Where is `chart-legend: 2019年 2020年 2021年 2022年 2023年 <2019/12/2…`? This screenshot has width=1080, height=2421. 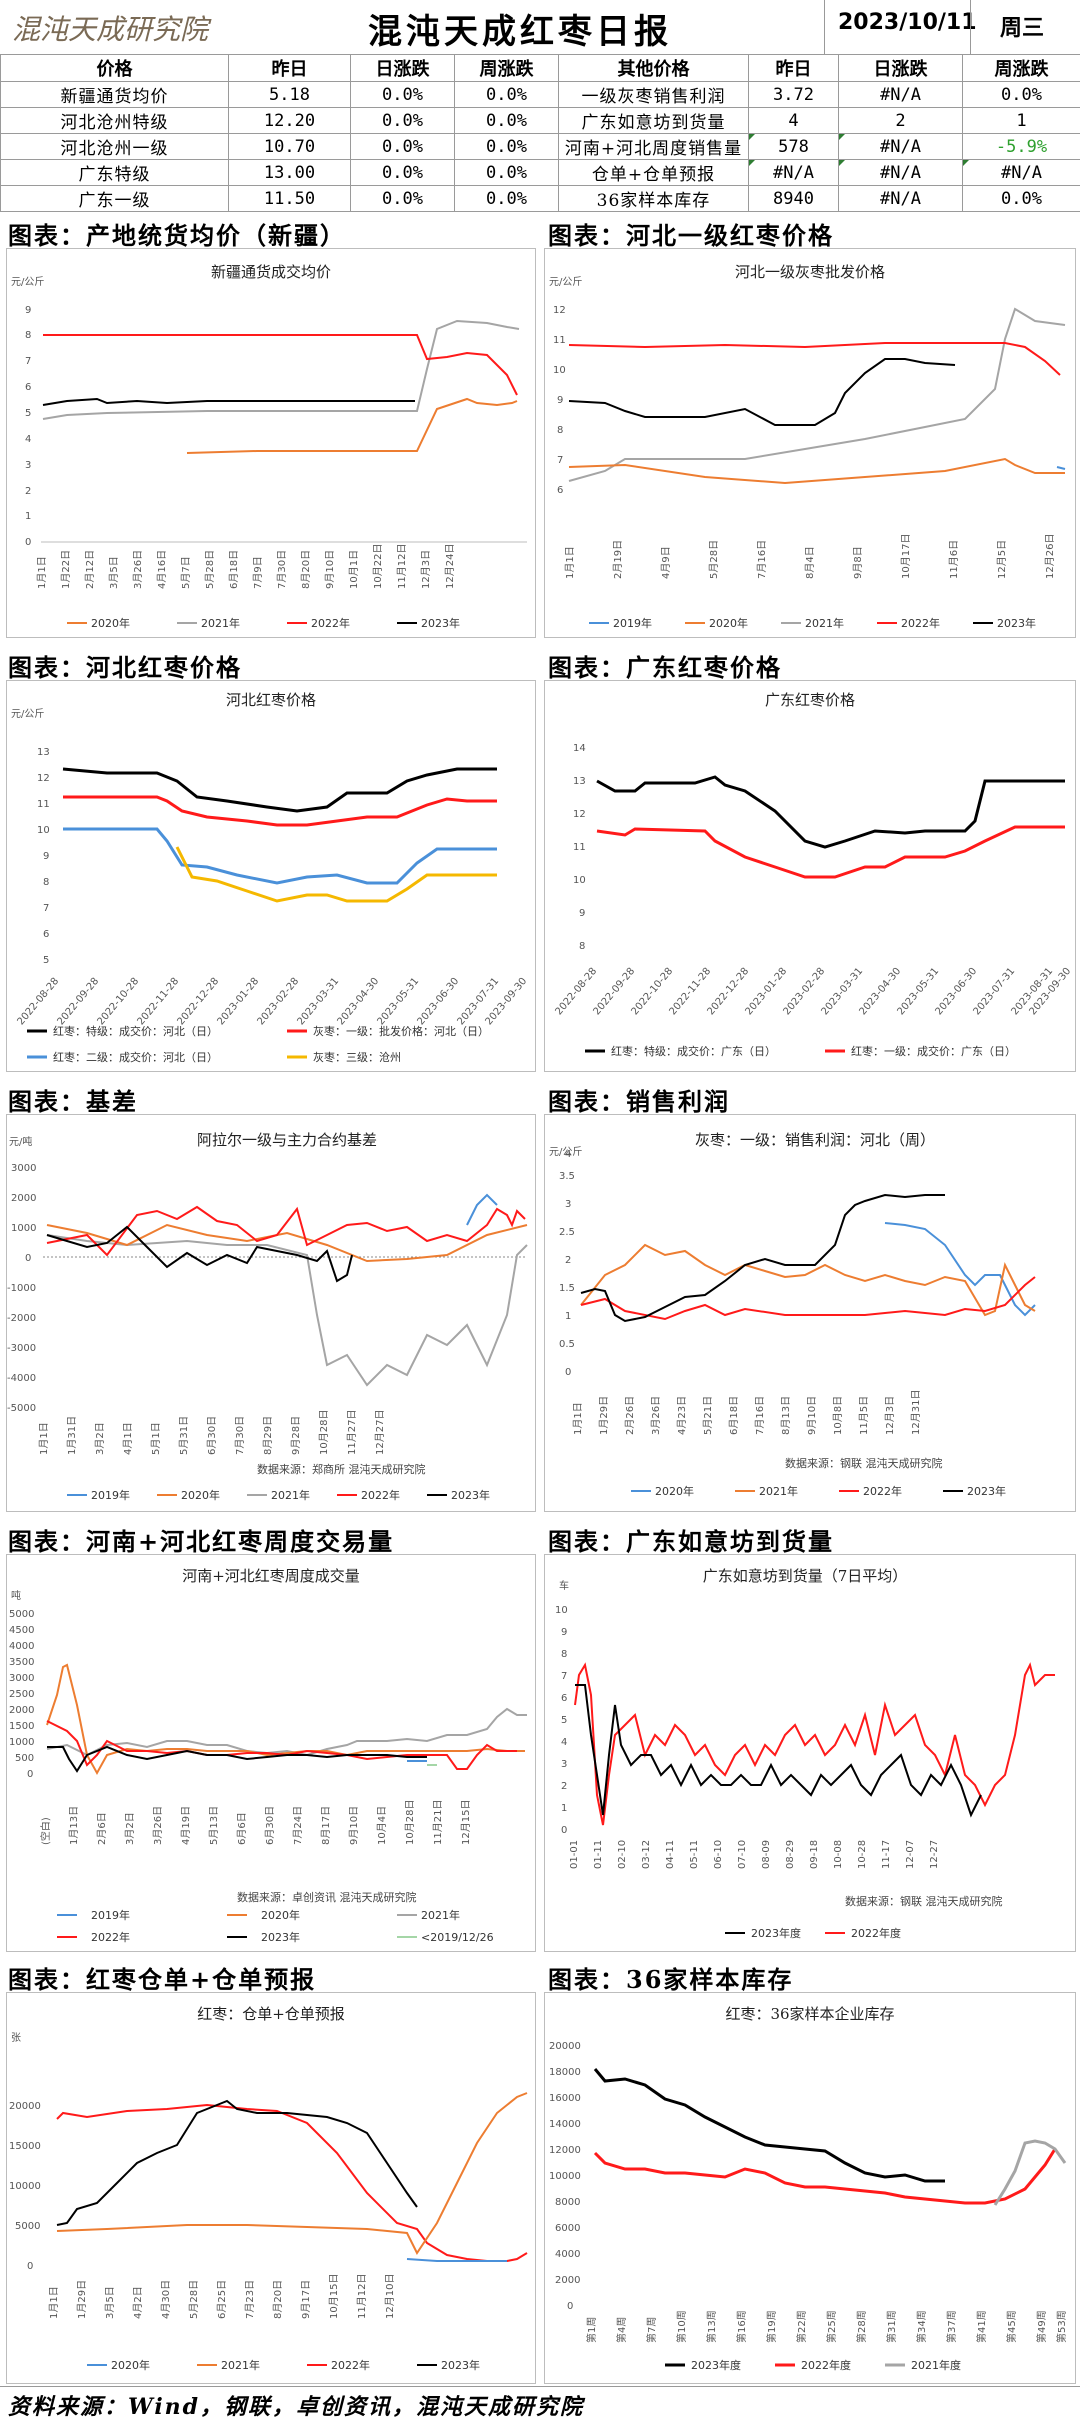
chart-legend: 2019年 2020年 2021年 2022年 2023年 <2019/12/2… is located at coordinates (275, 1926).